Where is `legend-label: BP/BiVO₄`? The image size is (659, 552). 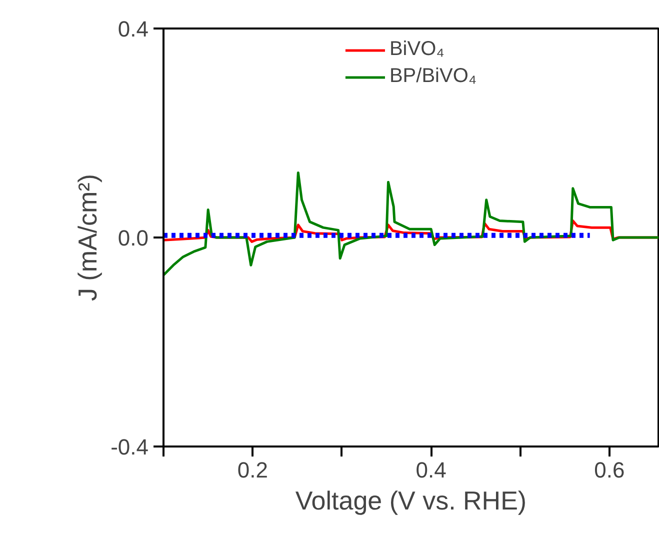
legend-label: BP/BiVO₄ is located at coordinates (433, 76).